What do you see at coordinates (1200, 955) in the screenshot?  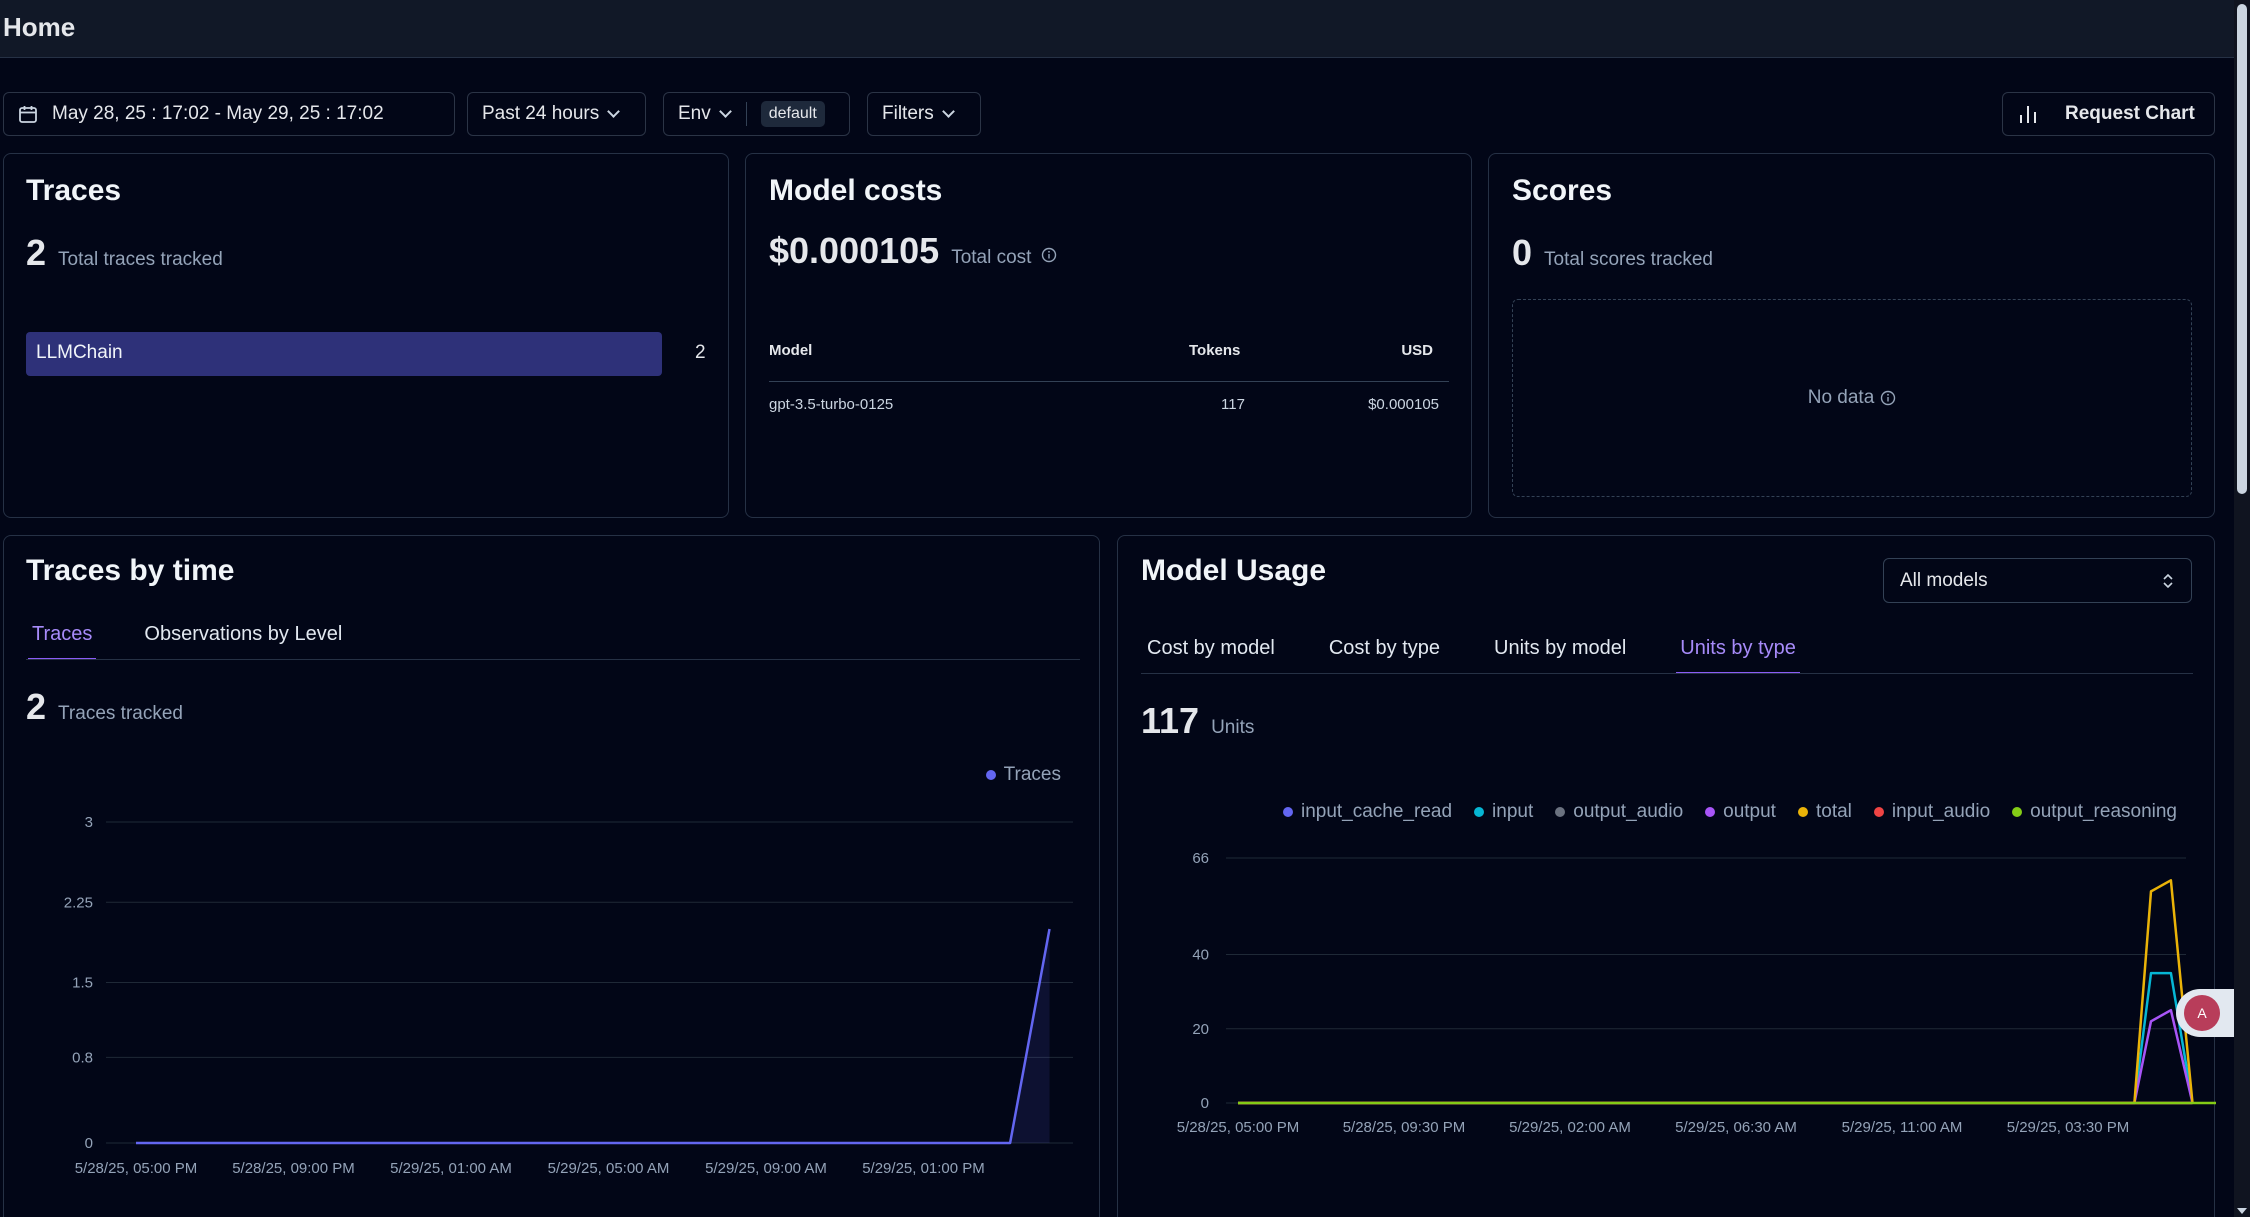 I see `y-tick-label: 40` at bounding box center [1200, 955].